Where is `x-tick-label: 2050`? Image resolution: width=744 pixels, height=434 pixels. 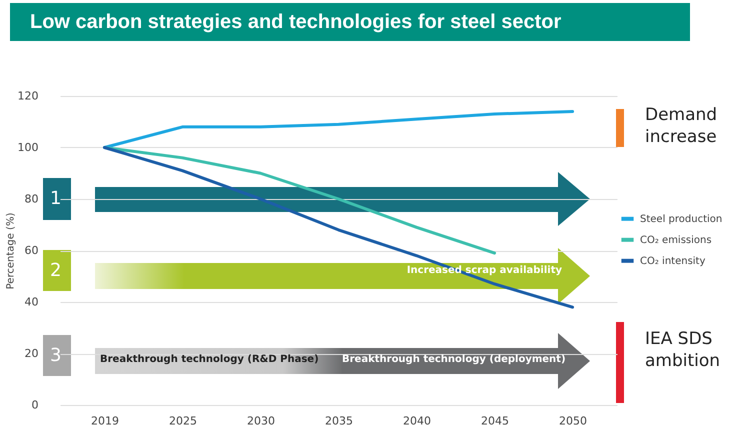 x-tick-label: 2050 is located at coordinates (573, 421).